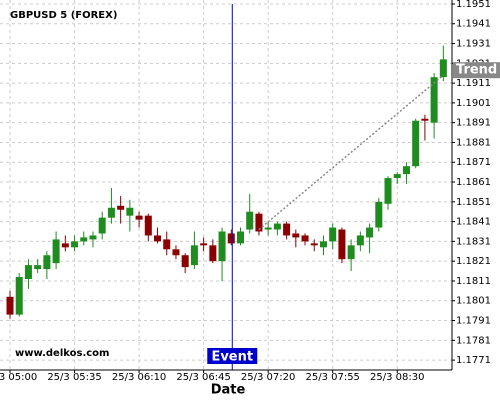 This screenshot has height=400, width=500. I want to click on y-tick-label: 1.1781, so click(473, 340).